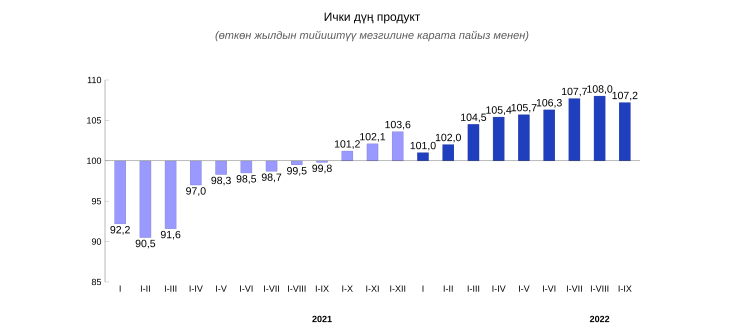 The width and height of the screenshot is (730, 336). Describe the element at coordinates (524, 108) in the screenshot. I see `data-label: 105,7` at that location.